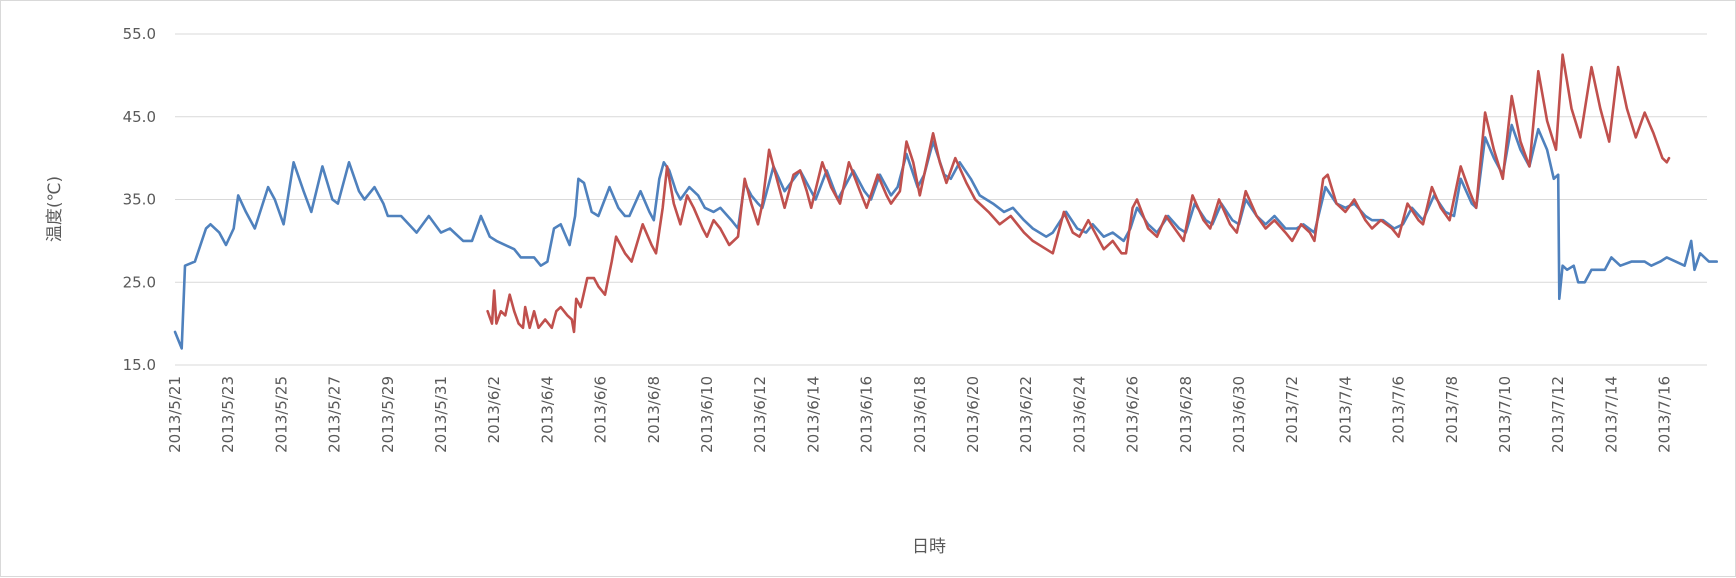 The image size is (1736, 578). Describe the element at coordinates (1133, 414) in the screenshot. I see `x-tick-label: 2013/6/26` at that location.